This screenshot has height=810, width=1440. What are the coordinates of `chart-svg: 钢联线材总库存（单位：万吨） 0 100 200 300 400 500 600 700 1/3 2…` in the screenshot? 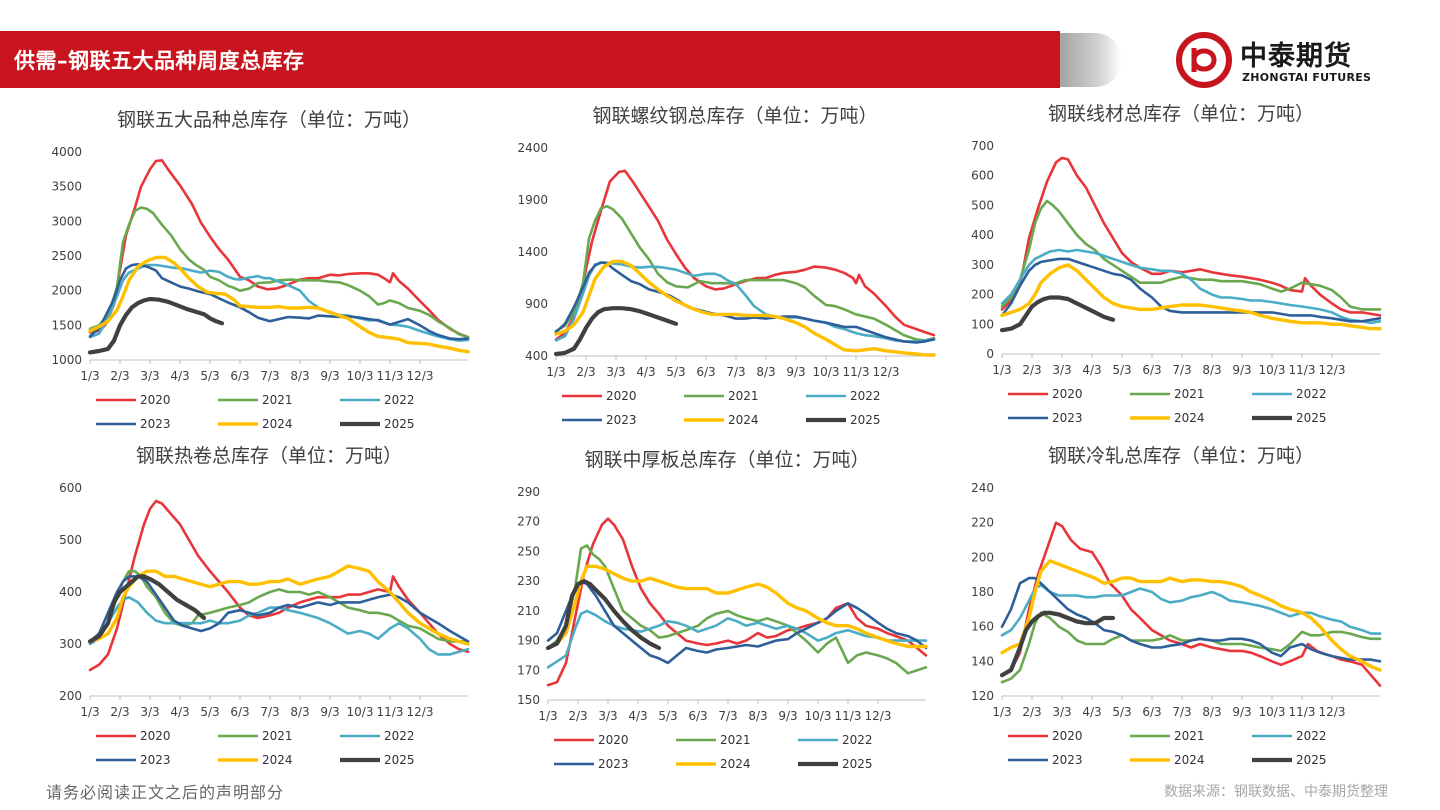 It's located at (1176, 264).